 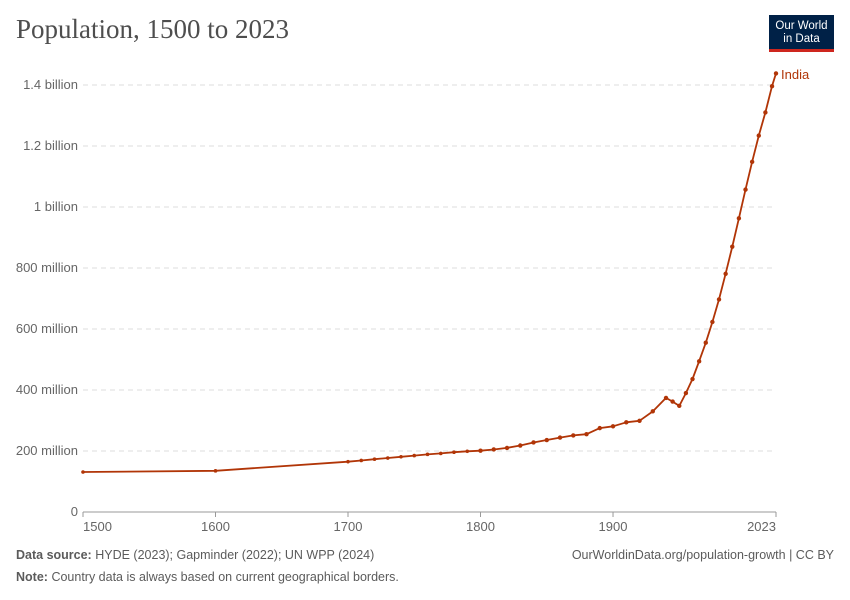 I want to click on x-tick-label: 1700, so click(x=348, y=526).